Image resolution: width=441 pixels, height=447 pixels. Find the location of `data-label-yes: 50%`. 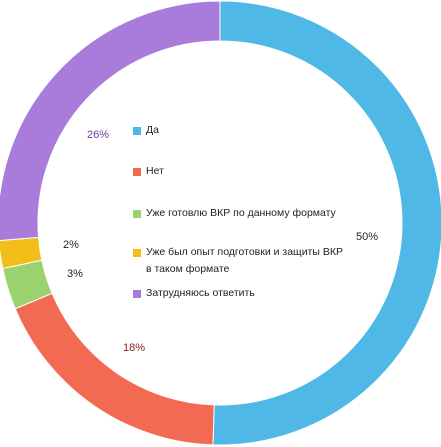

data-label-yes: 50% is located at coordinates (367, 237).